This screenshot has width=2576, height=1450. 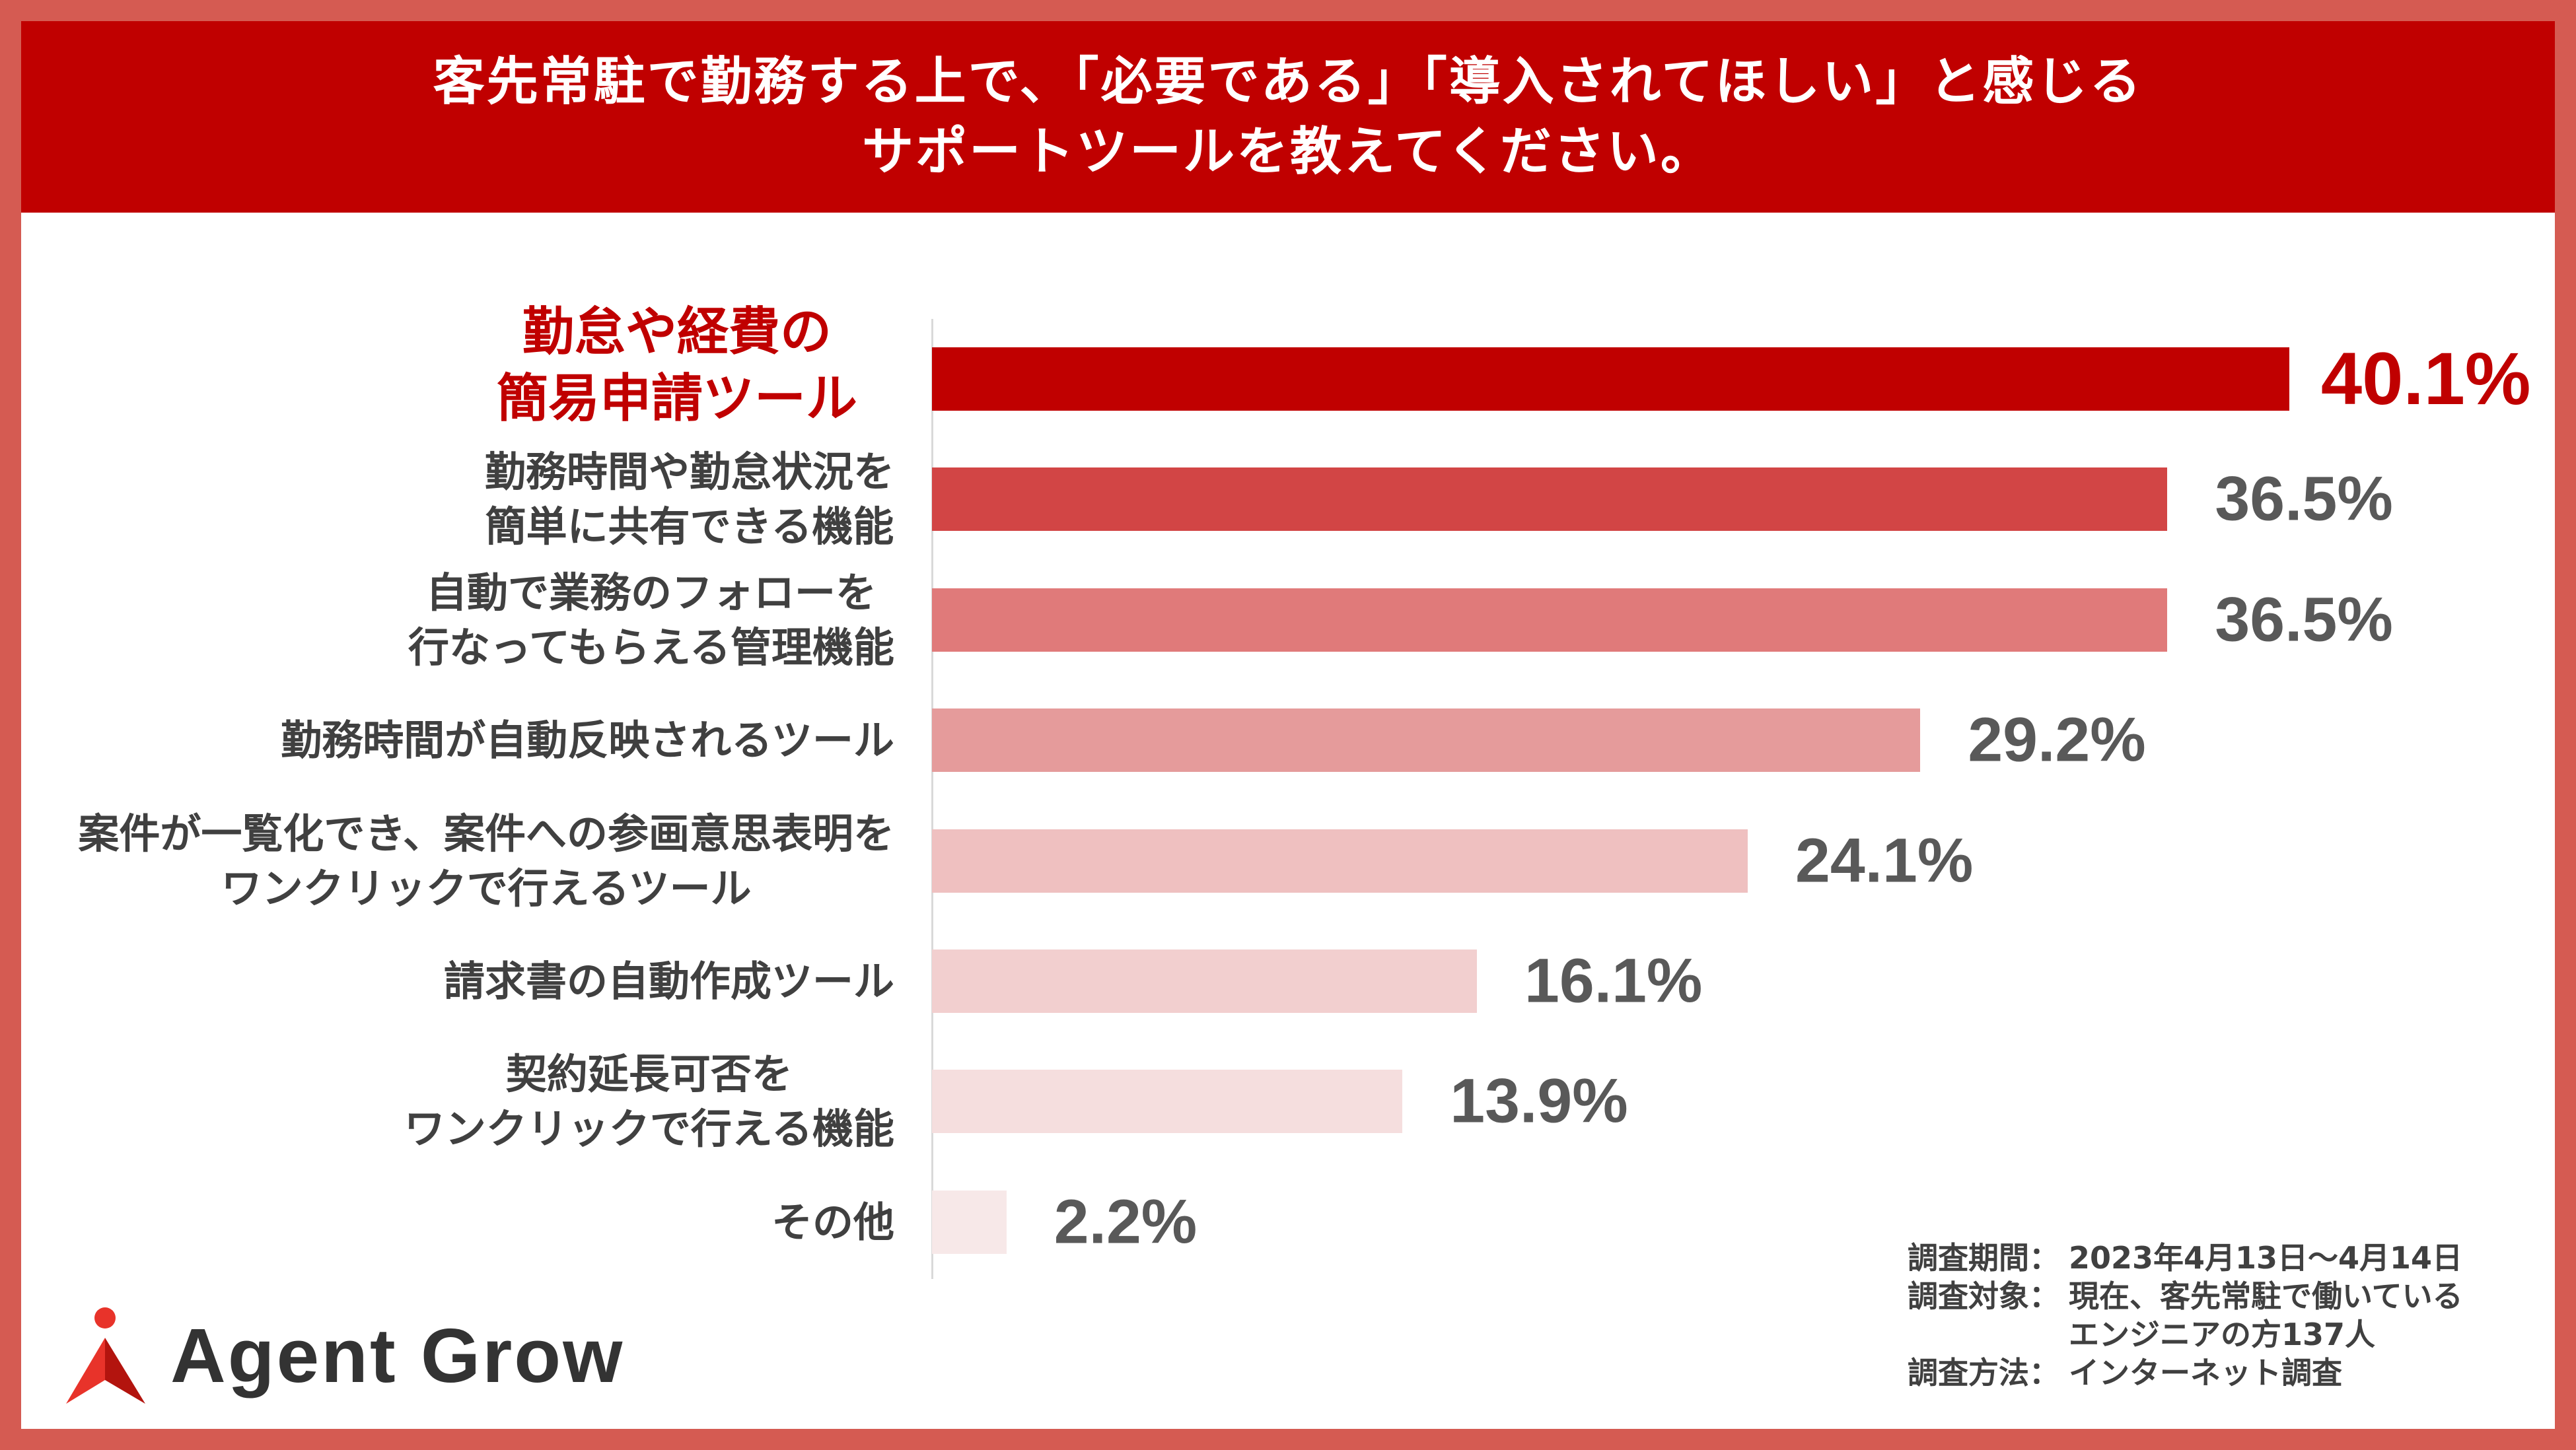 I want to click on value-label-7: 13.9%, so click(x=1539, y=1101).